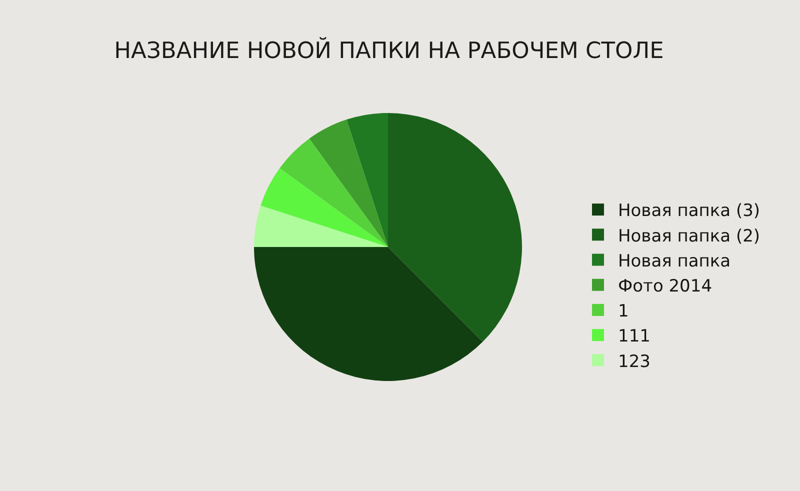 The width and height of the screenshot is (800, 491). Describe the element at coordinates (634, 336) in the screenshot. I see `legend-label: 111` at that location.